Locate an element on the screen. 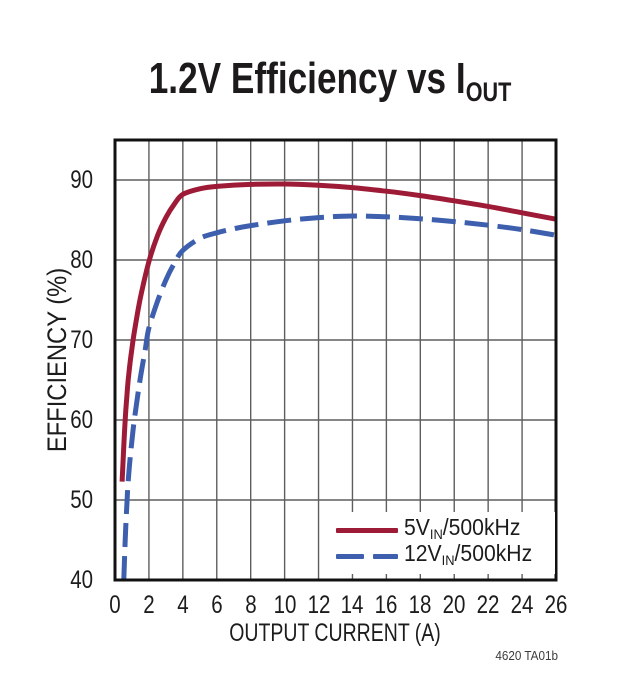 The image size is (640, 697). x-axis-title: OUTPUT CURRENT (A) is located at coordinates (335, 633).